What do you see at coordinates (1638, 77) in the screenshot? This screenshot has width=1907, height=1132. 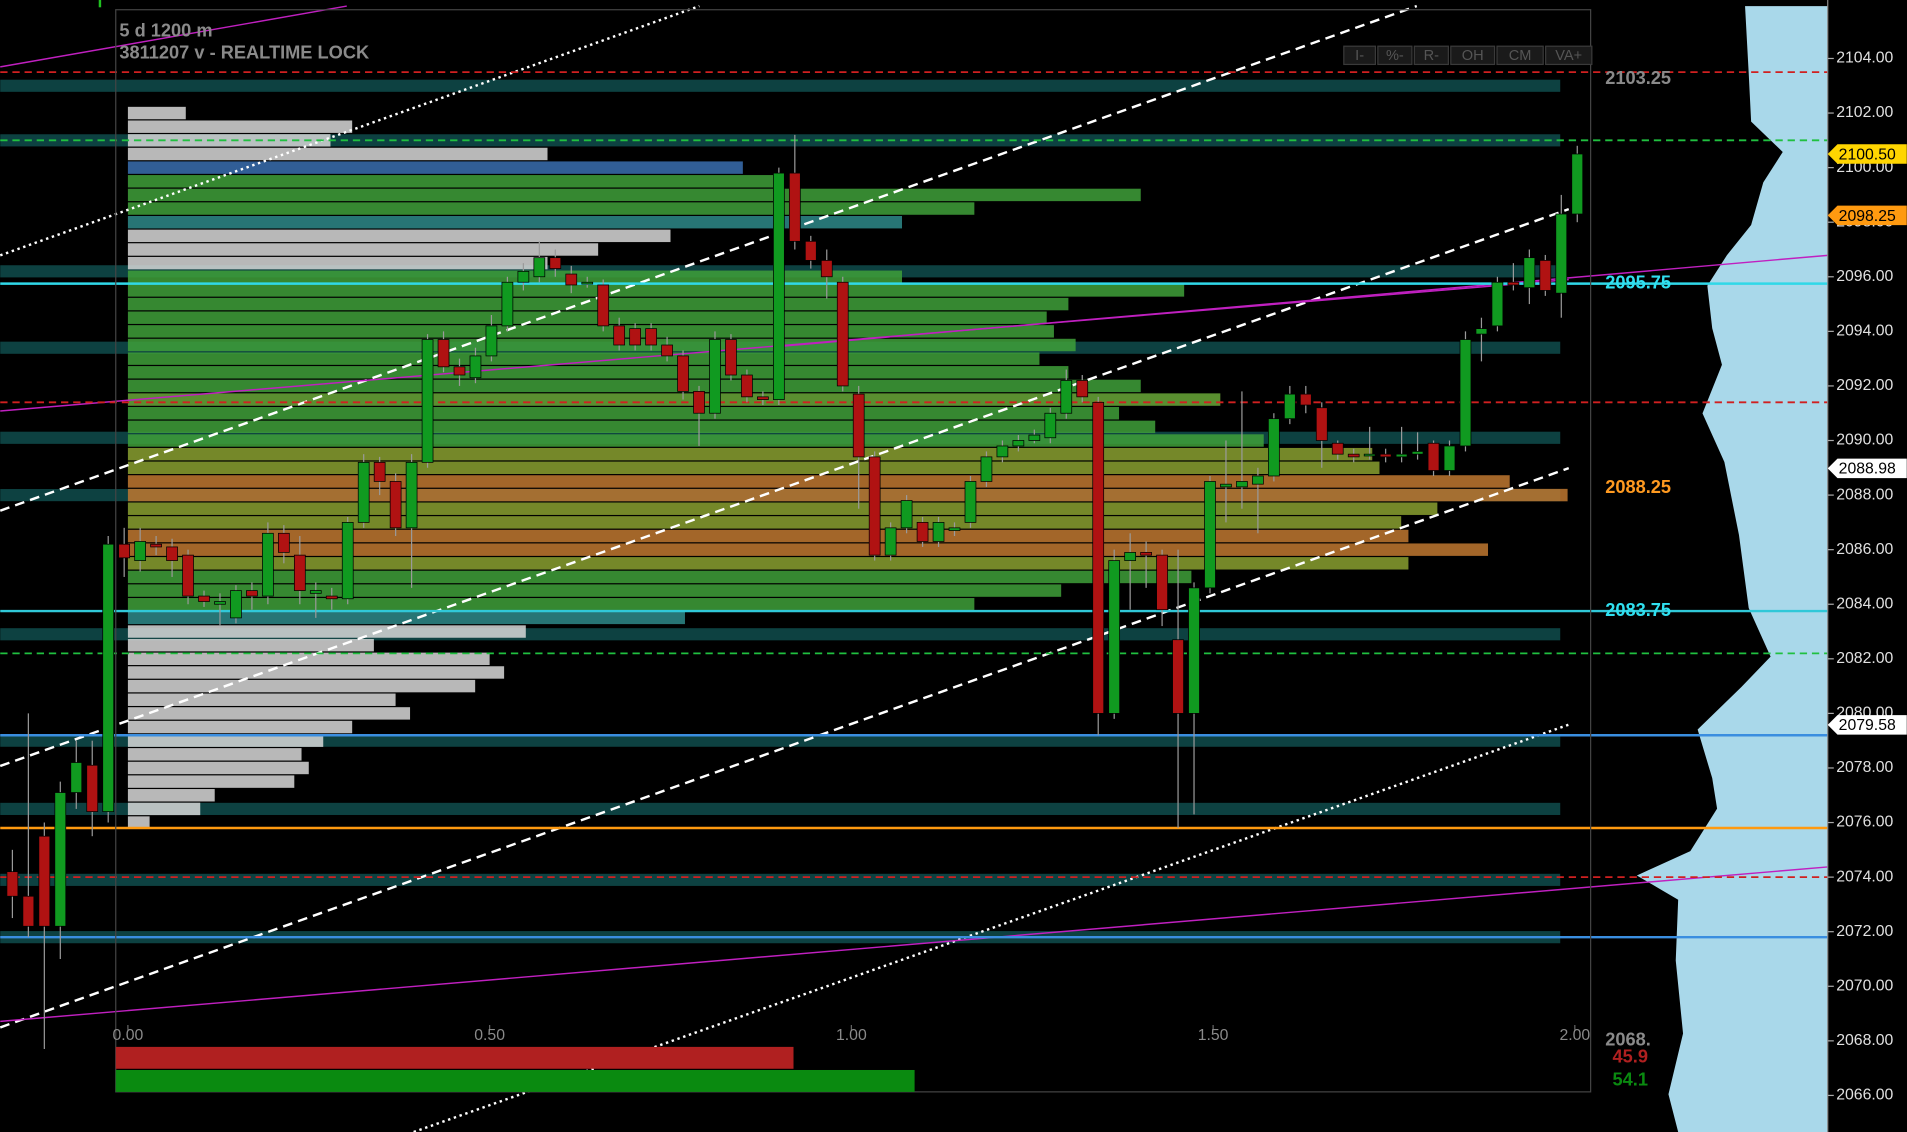 I see `level-label: 2103.25` at bounding box center [1638, 77].